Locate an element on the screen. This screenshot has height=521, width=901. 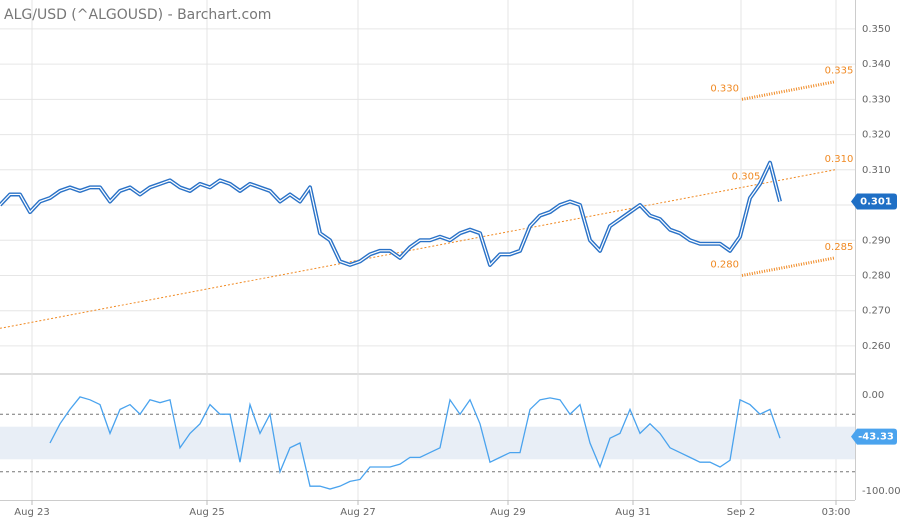
trend-label: 0.285 is located at coordinates (839, 247).